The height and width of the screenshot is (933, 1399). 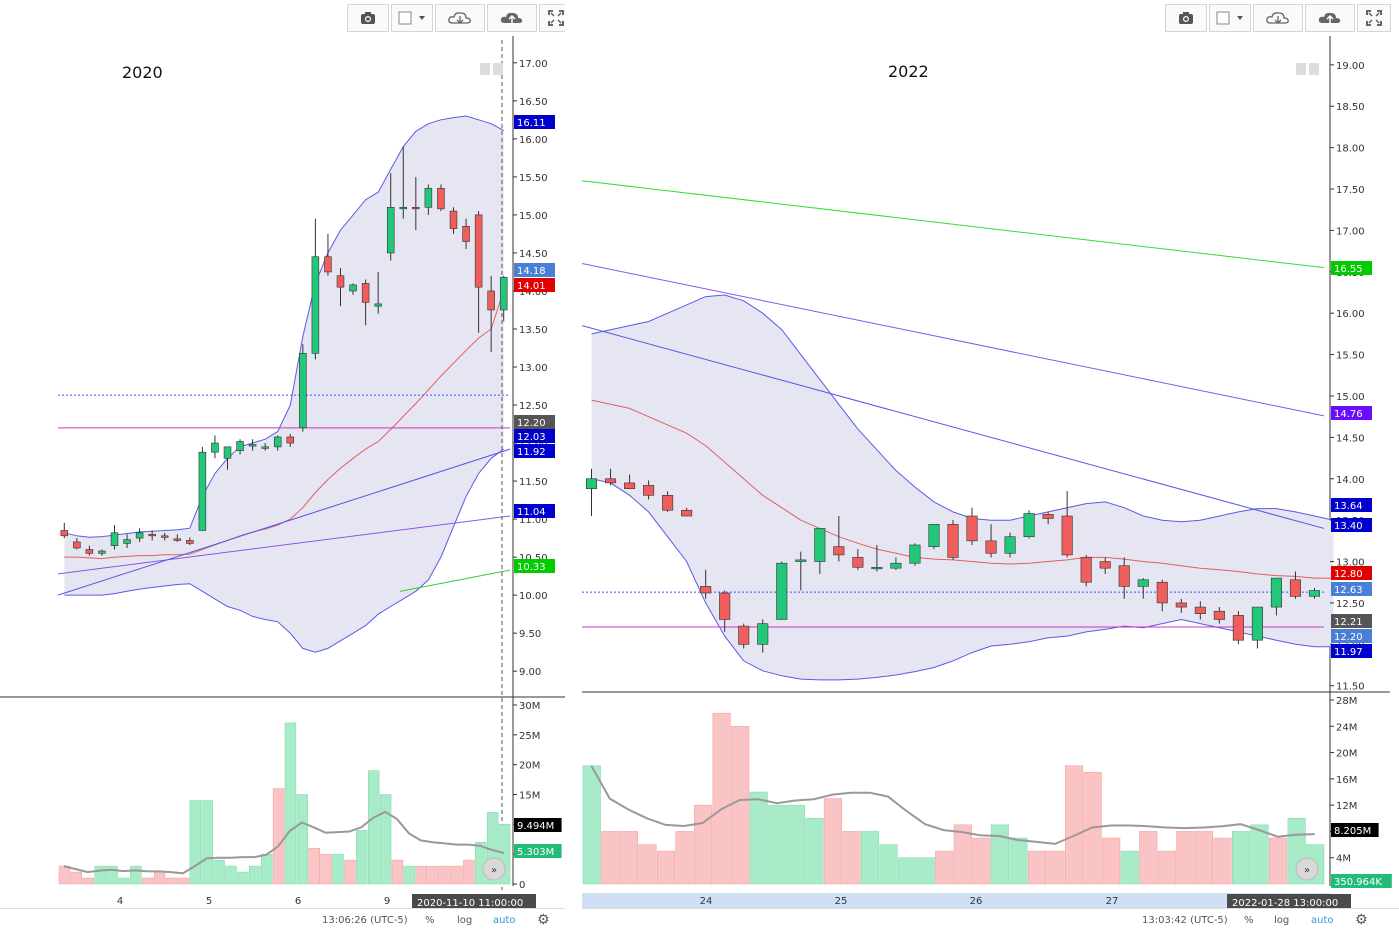 I want to click on trend-line-green, so click(x=953, y=224).